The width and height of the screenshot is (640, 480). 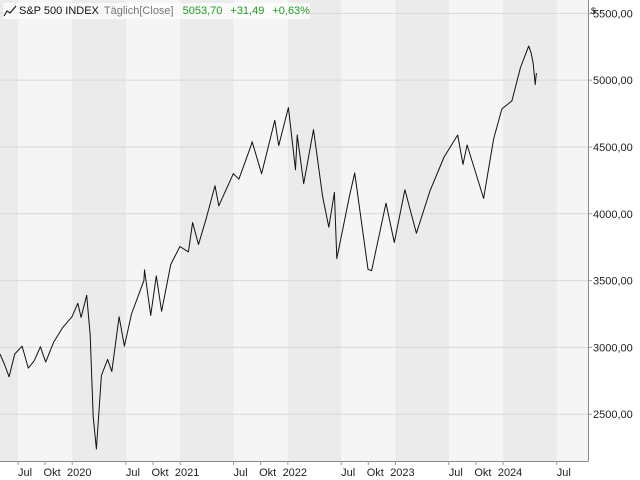 I want to click on currency-label: $, so click(x=593, y=11).